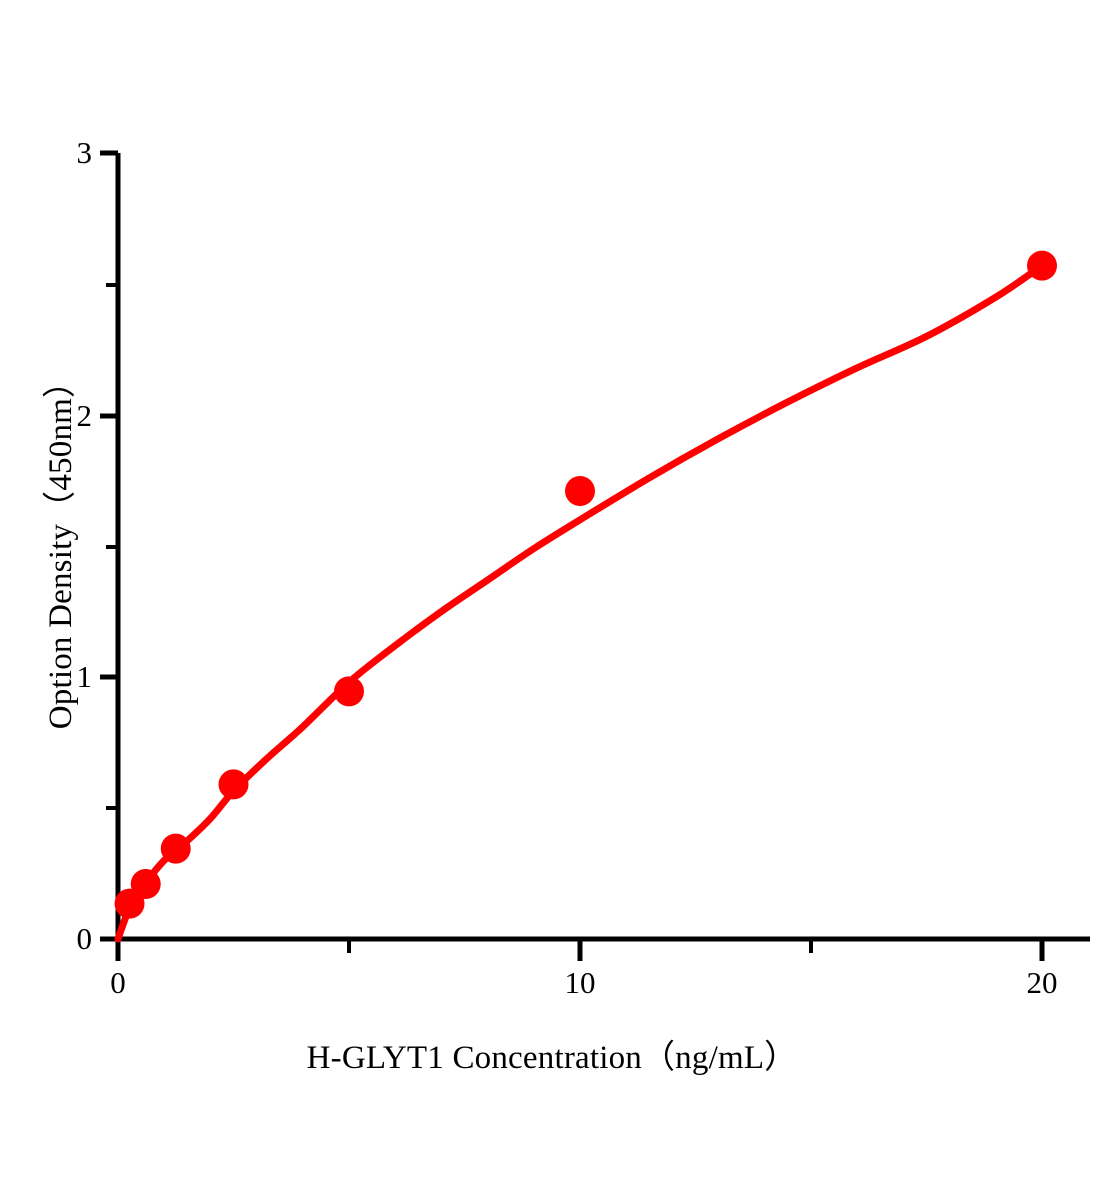 This screenshot has width=1104, height=1200. I want to click on x-tick-label-20: 20, so click(1042, 982).